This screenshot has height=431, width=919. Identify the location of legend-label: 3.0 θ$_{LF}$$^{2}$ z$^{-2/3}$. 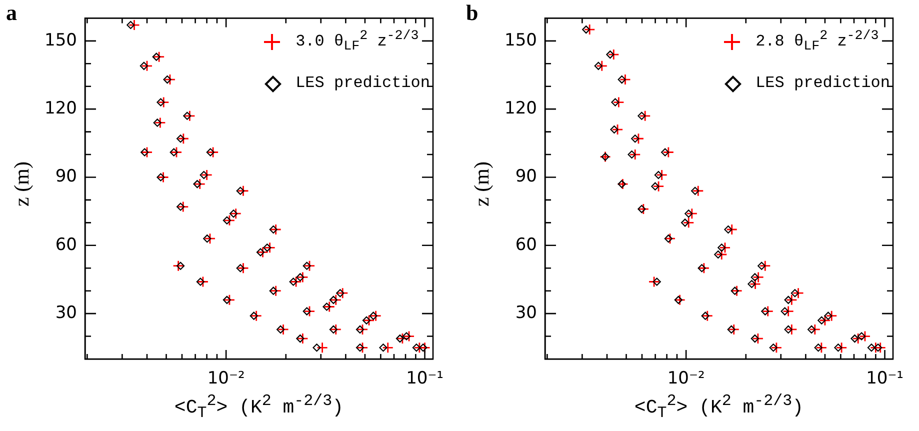
(357, 41).